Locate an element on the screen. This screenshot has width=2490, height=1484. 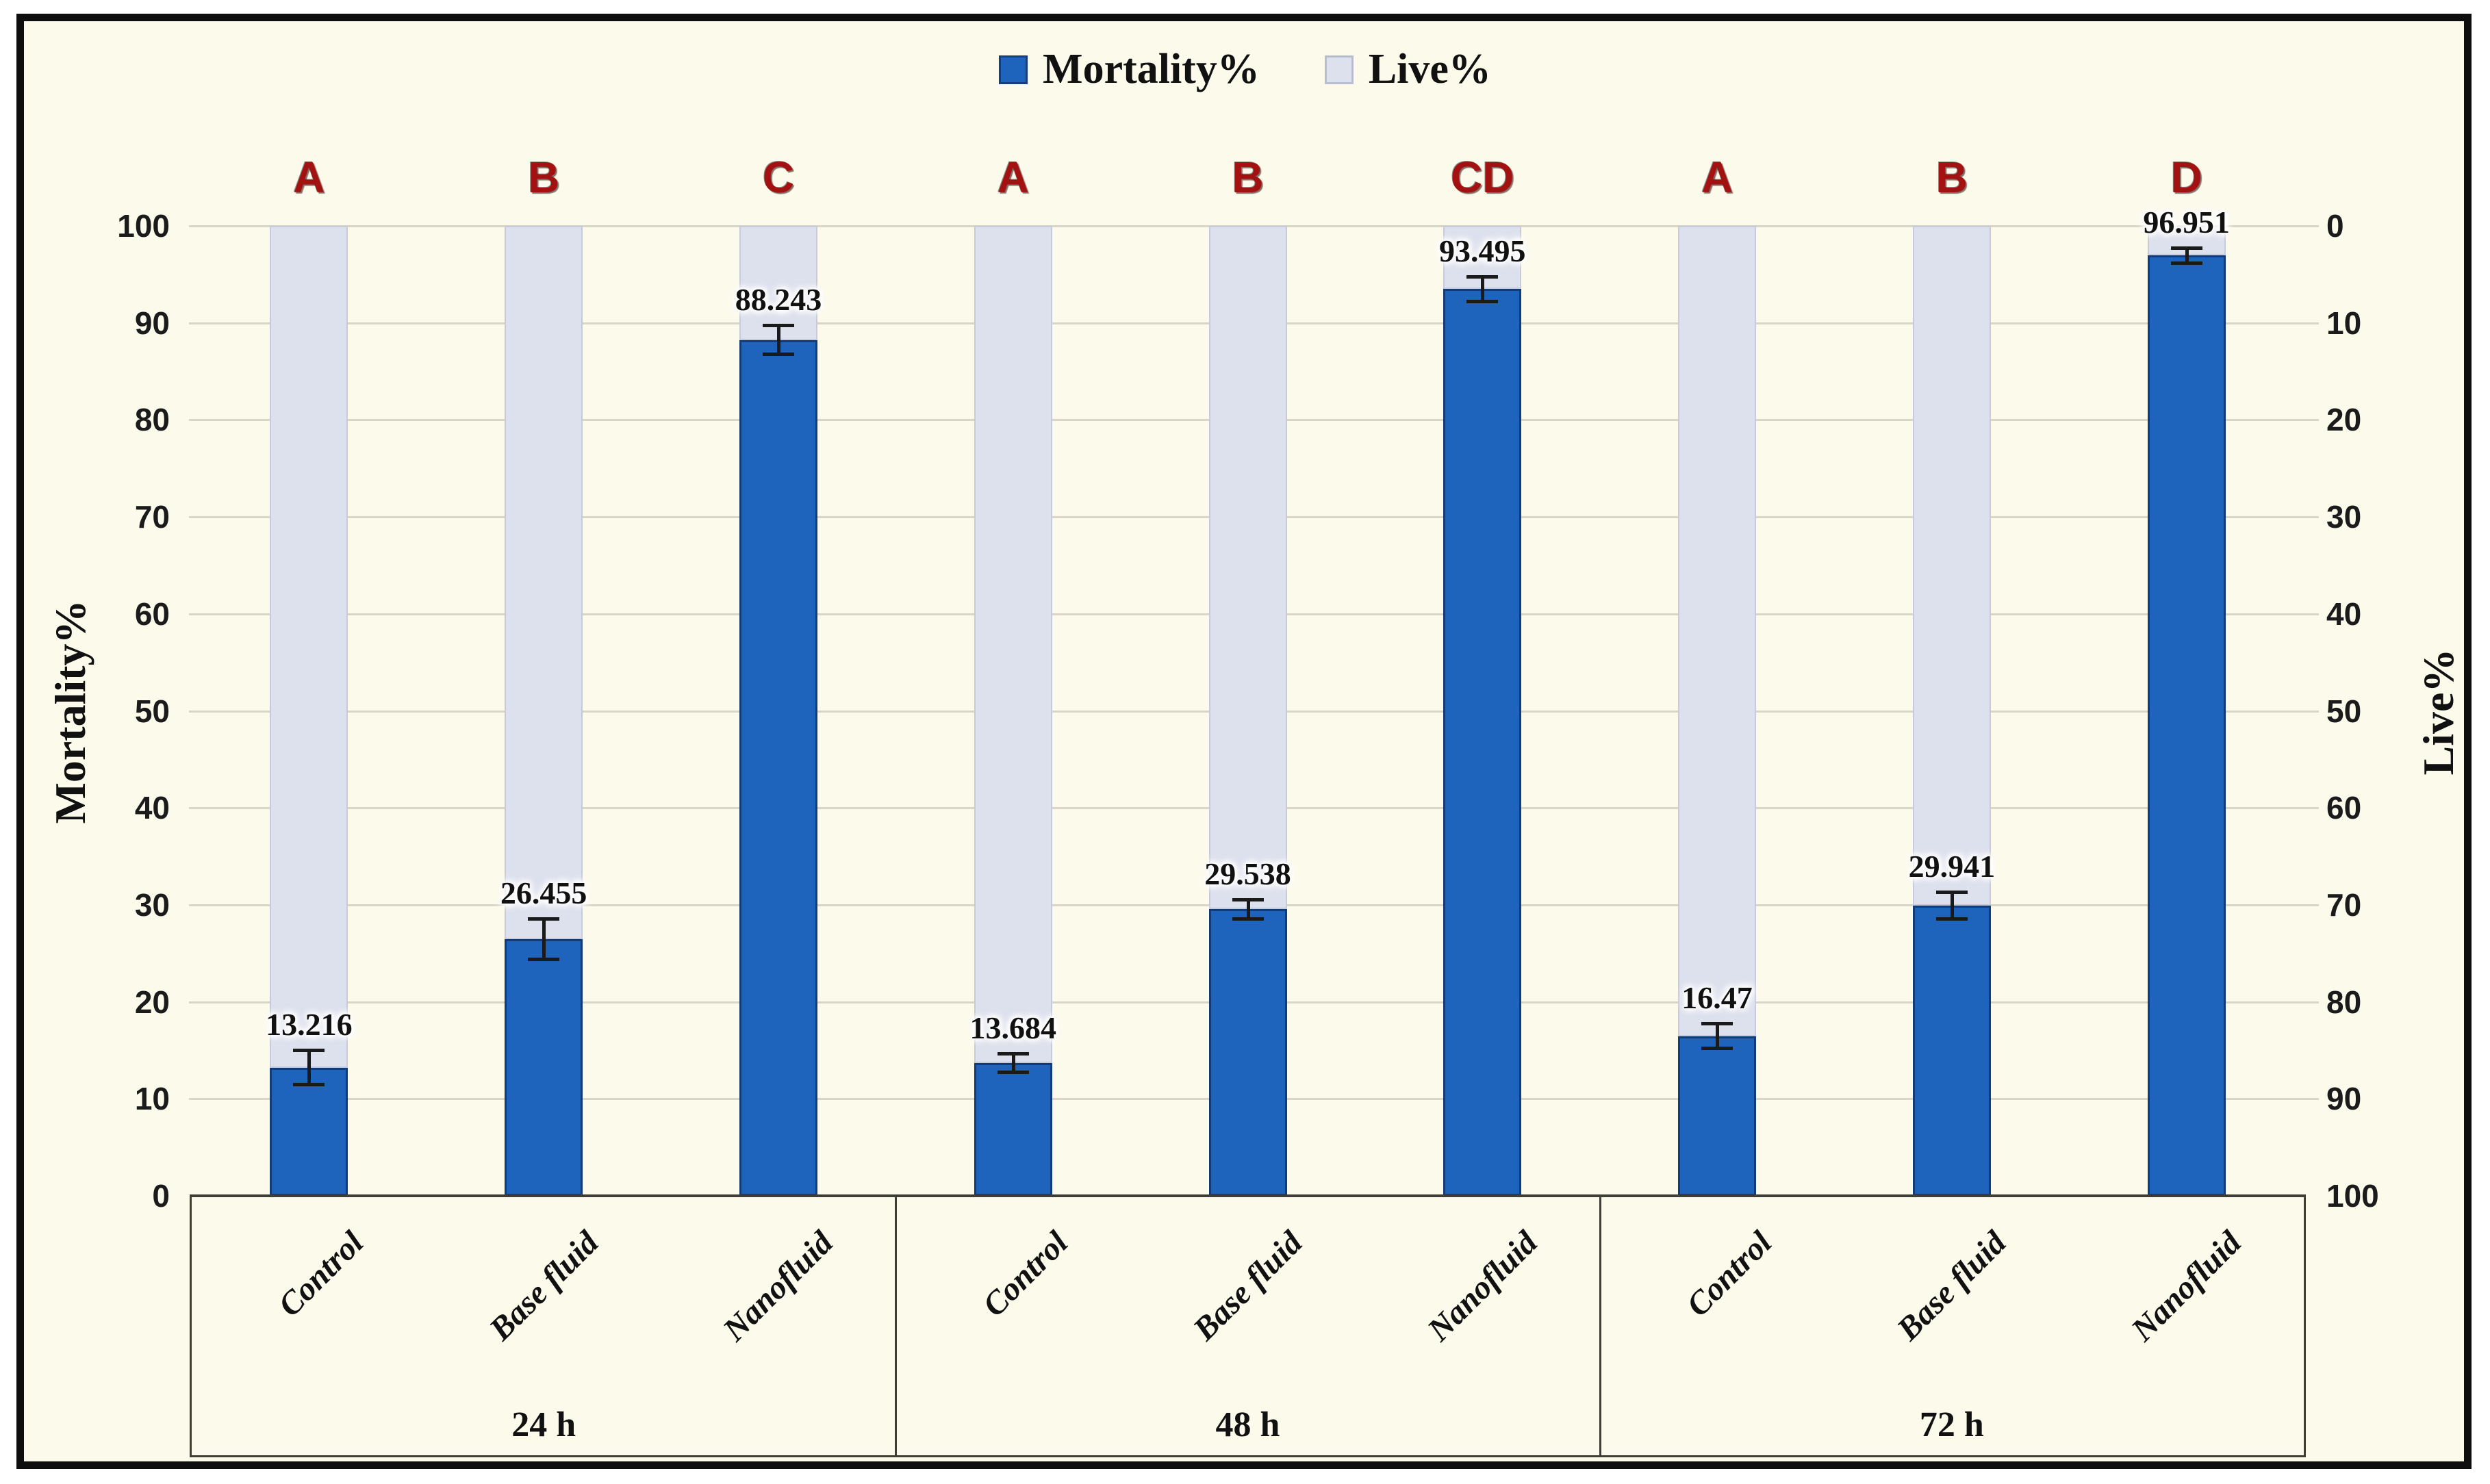
legend-item-live: Live% is located at coordinates (1407, 69).